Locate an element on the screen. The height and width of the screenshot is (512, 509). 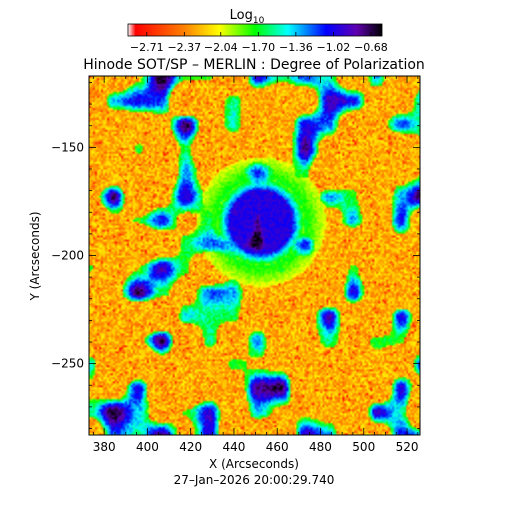
timestamp: 27–Jan–2026 20:00:29.740 is located at coordinates (254, 480).